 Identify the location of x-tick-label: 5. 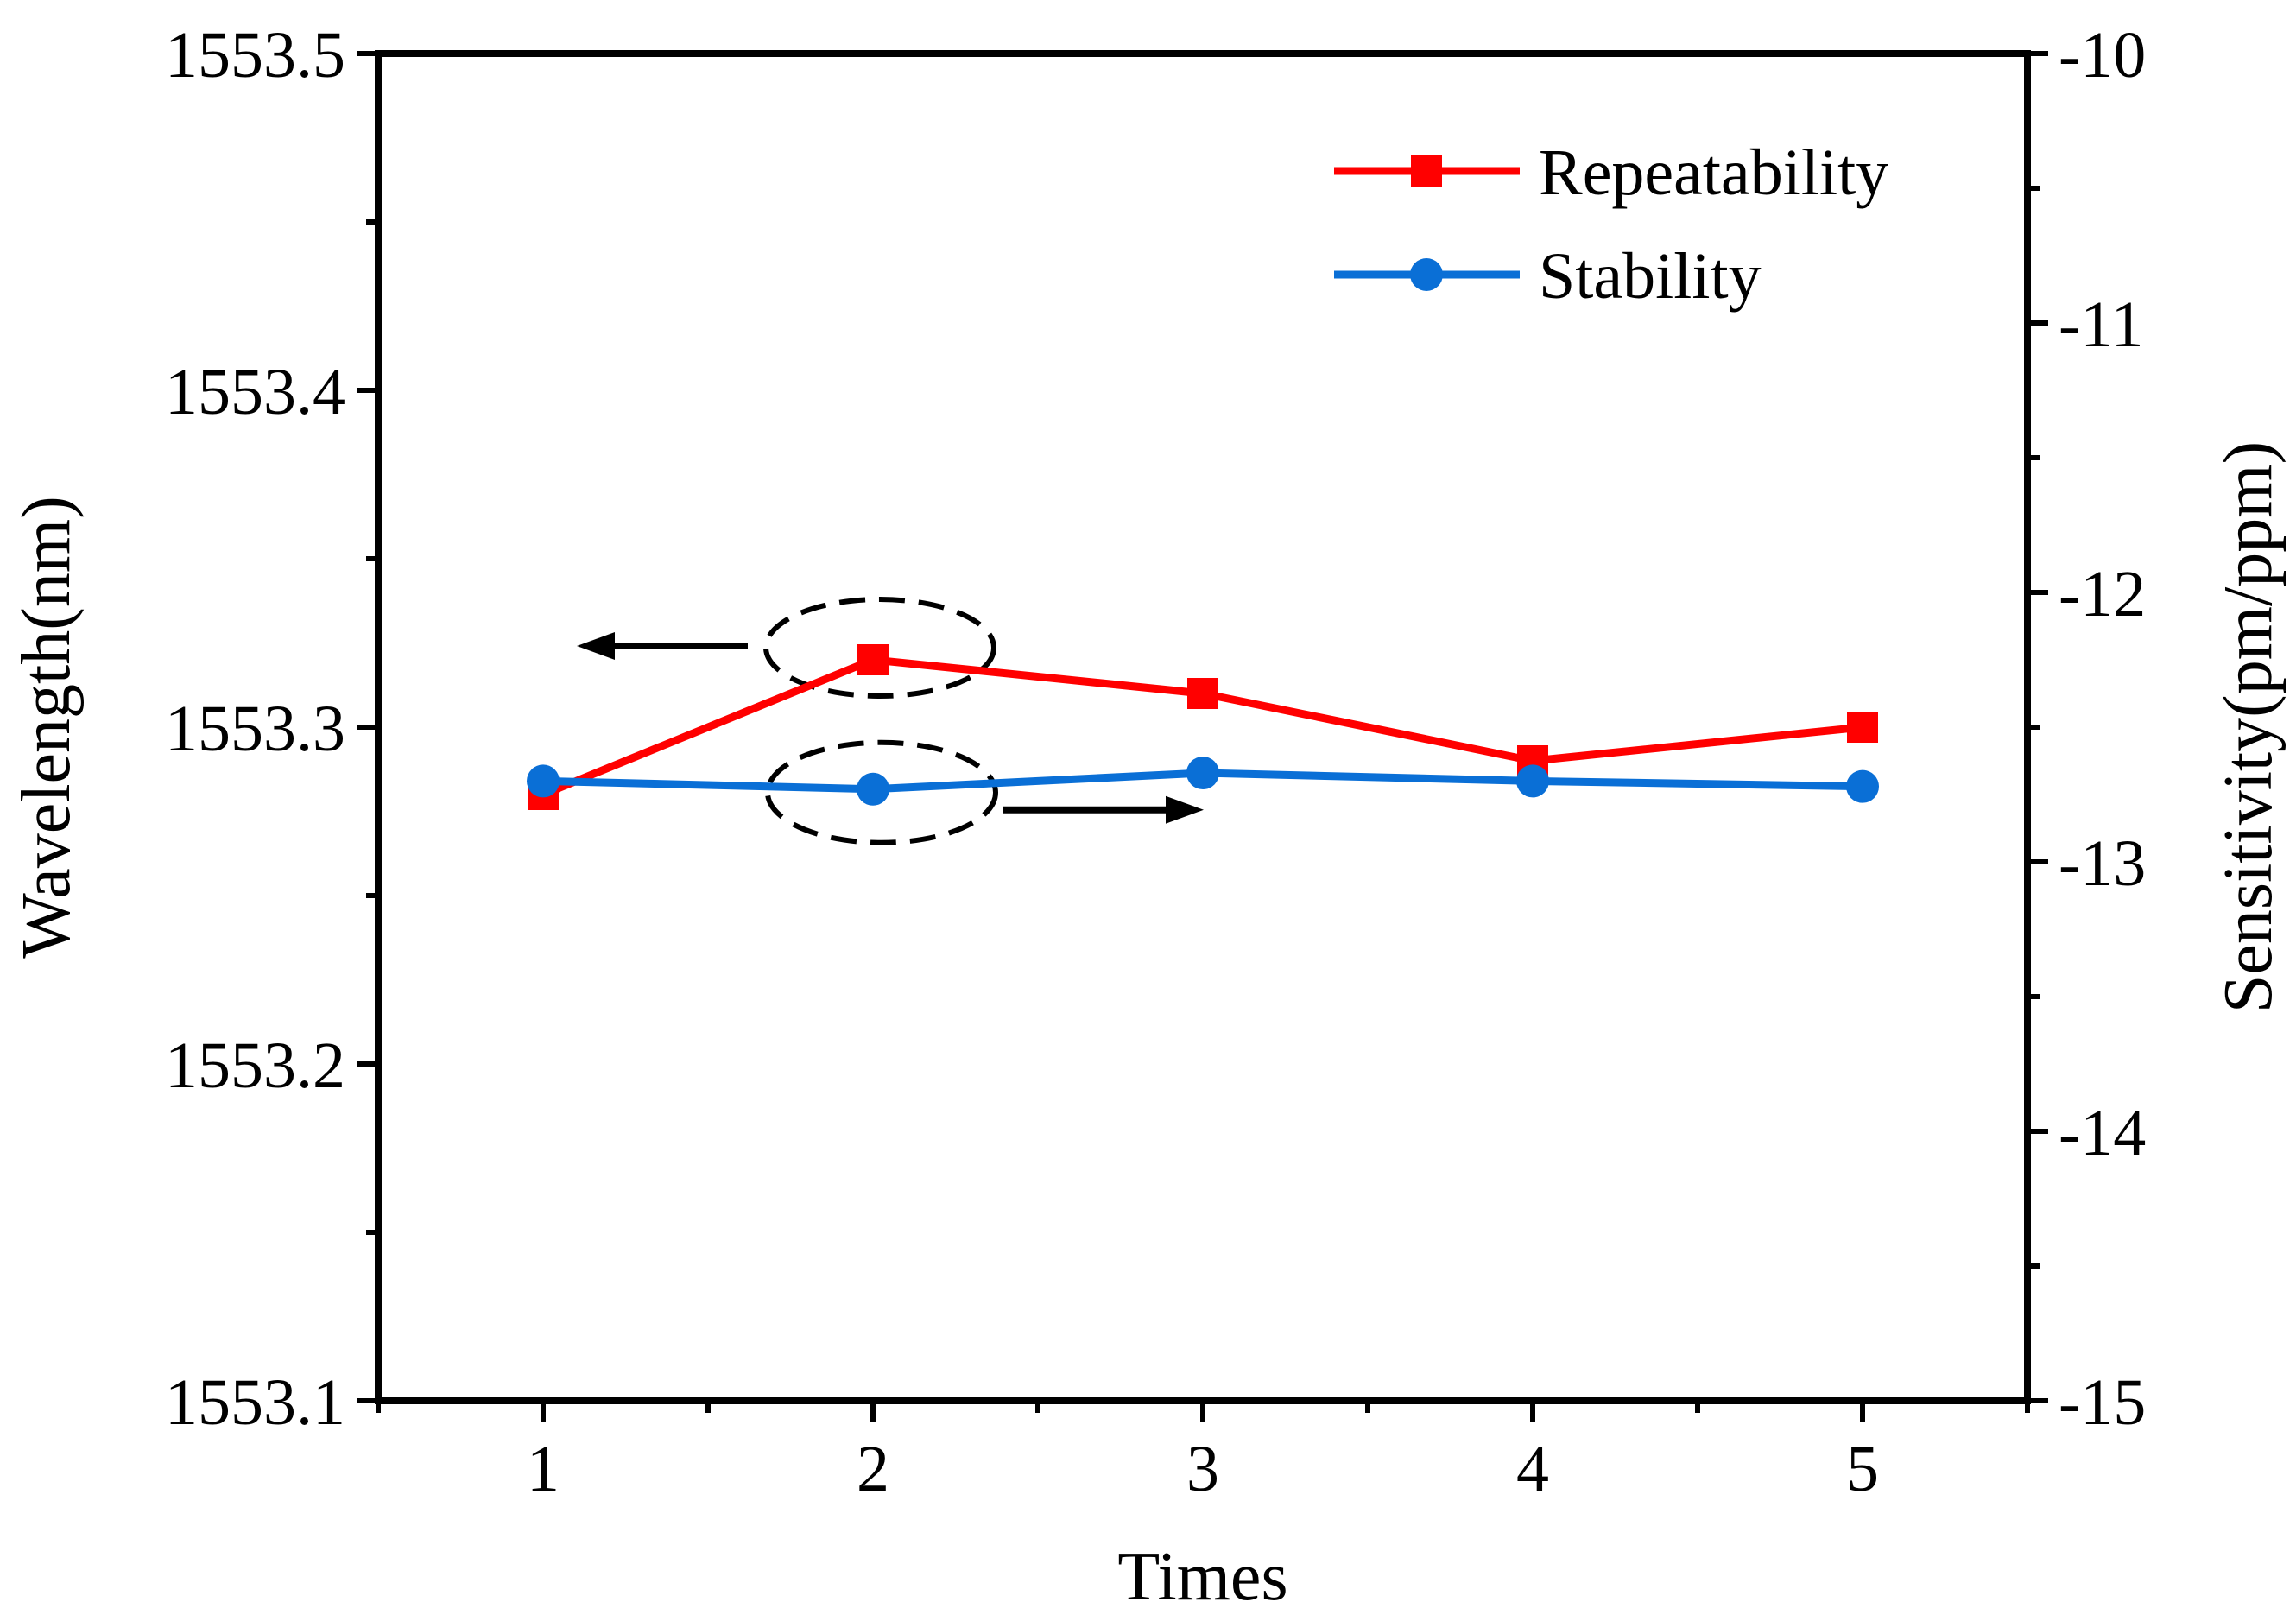
(1862, 1469).